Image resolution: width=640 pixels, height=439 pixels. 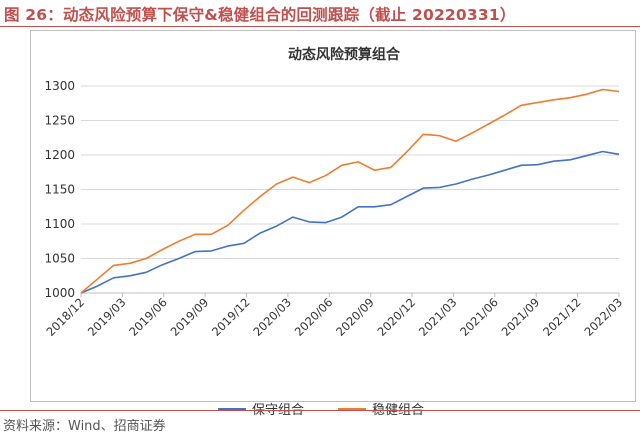 What do you see at coordinates (65, 317) in the screenshot?
I see `x-tick-label-0: 2018/12` at bounding box center [65, 317].